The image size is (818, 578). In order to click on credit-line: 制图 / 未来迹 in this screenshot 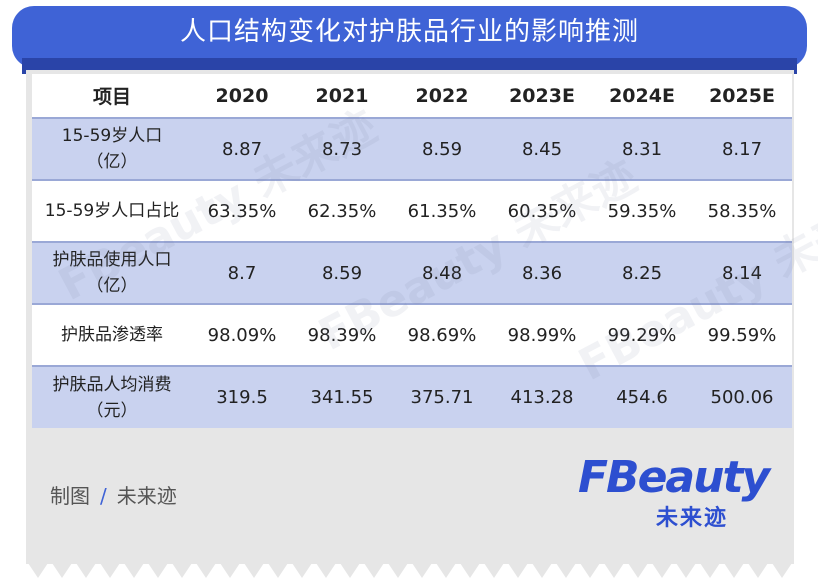, I will do `click(113, 494)`.